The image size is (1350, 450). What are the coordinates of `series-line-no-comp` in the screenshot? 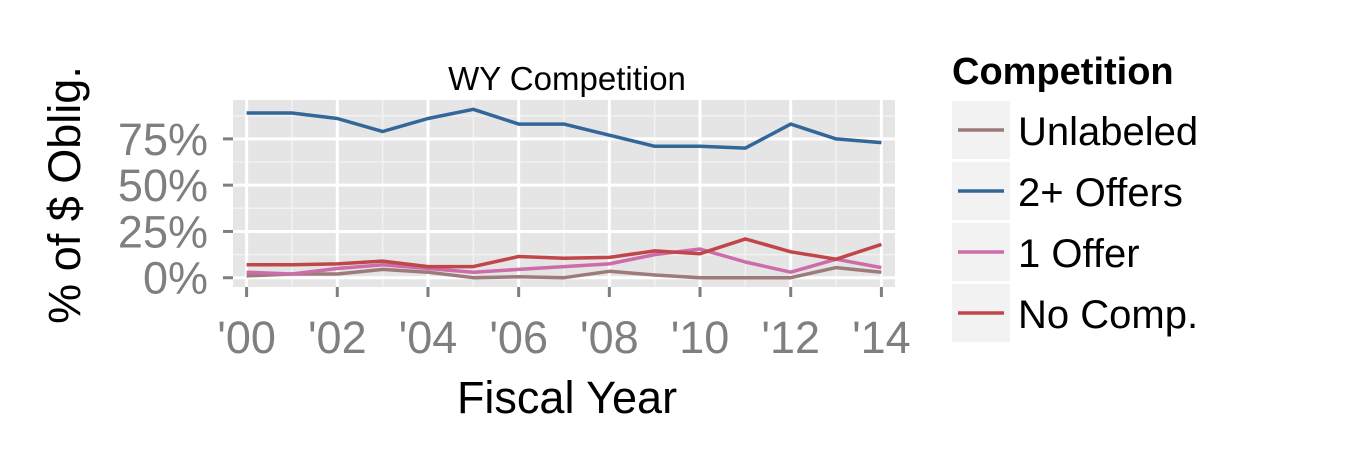 It's located at (564, 253).